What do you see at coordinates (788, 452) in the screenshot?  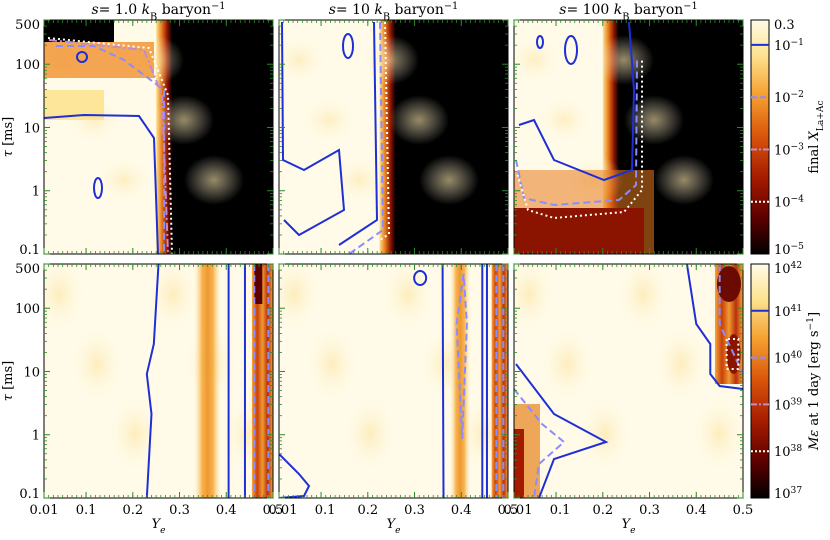 I see `colorbar-tick-label: 1038` at bounding box center [788, 452].